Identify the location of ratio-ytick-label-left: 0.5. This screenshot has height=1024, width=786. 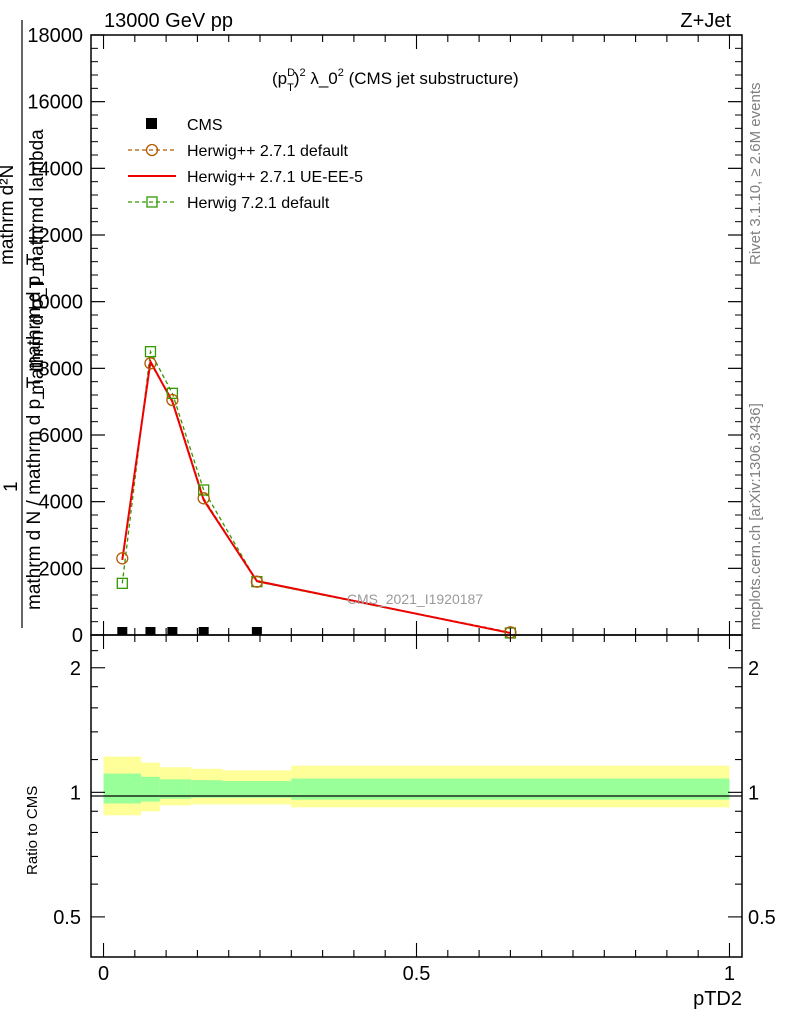
(67, 918).